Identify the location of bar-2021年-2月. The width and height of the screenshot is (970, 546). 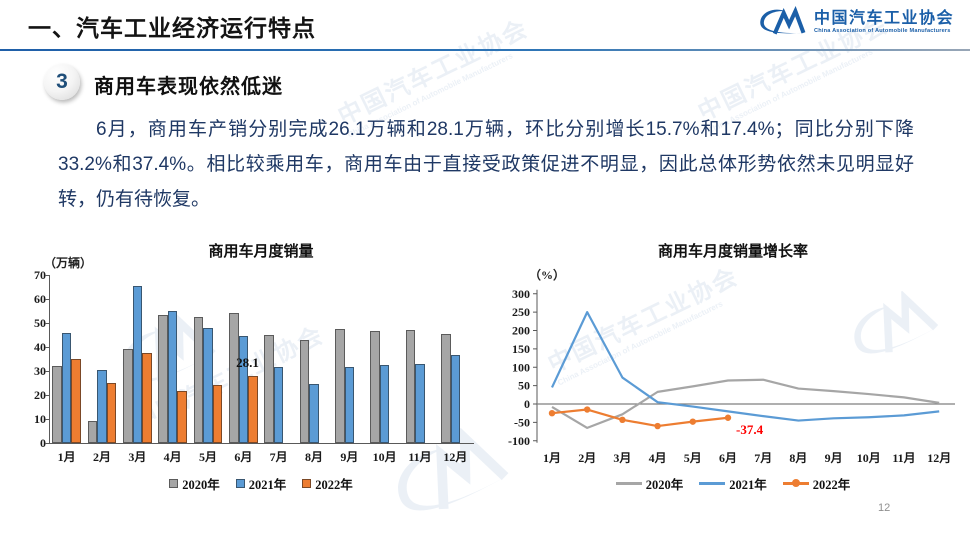
(102, 406).